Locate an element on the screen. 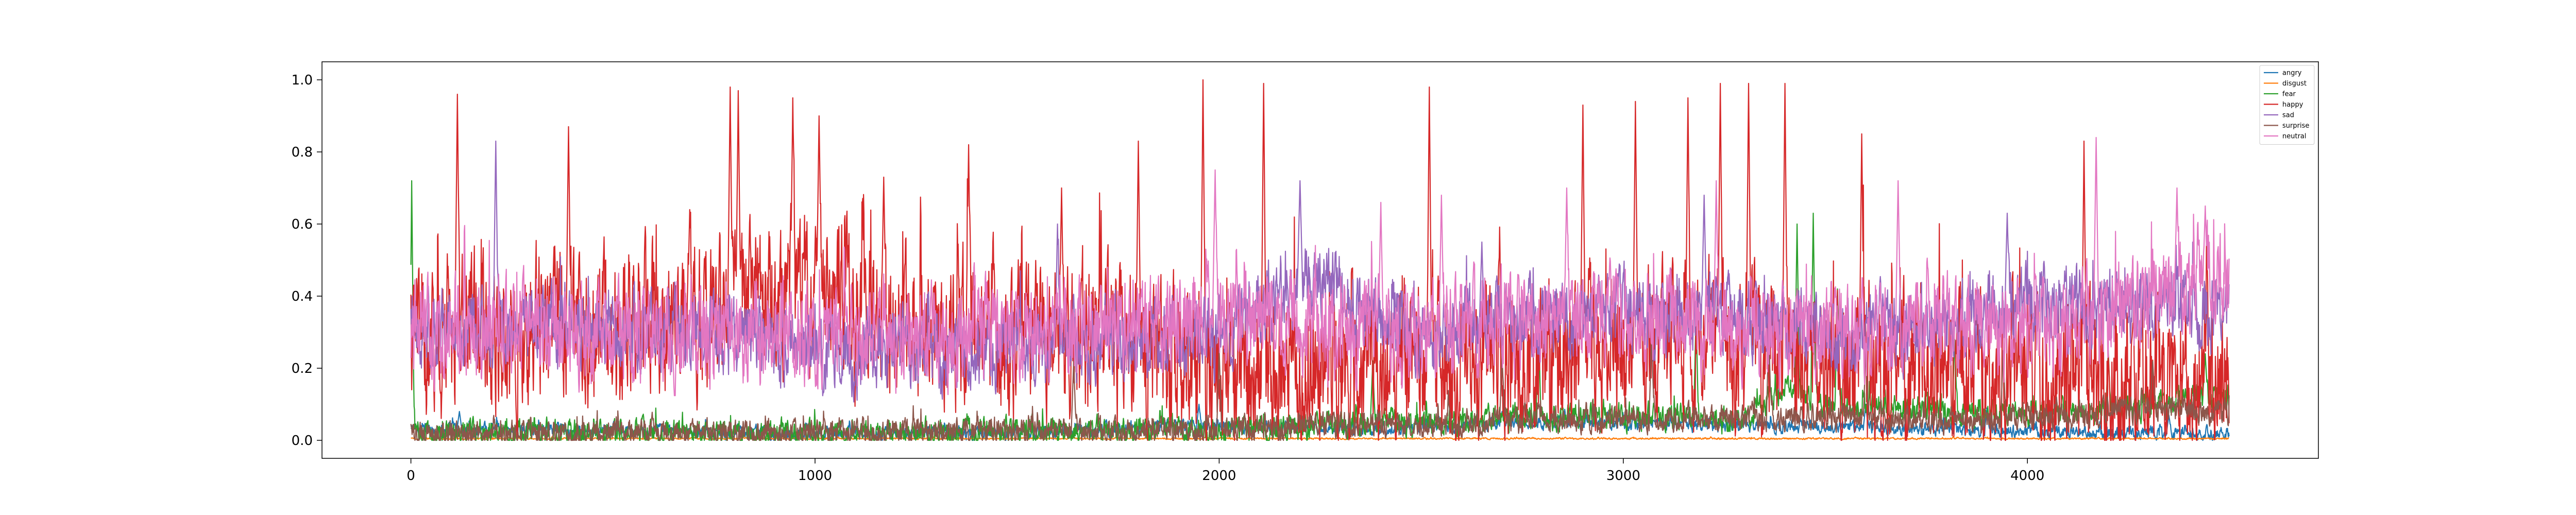 Image resolution: width=2576 pixels, height=515 pixels. legend-label-neutral: neutral is located at coordinates (2294, 137).